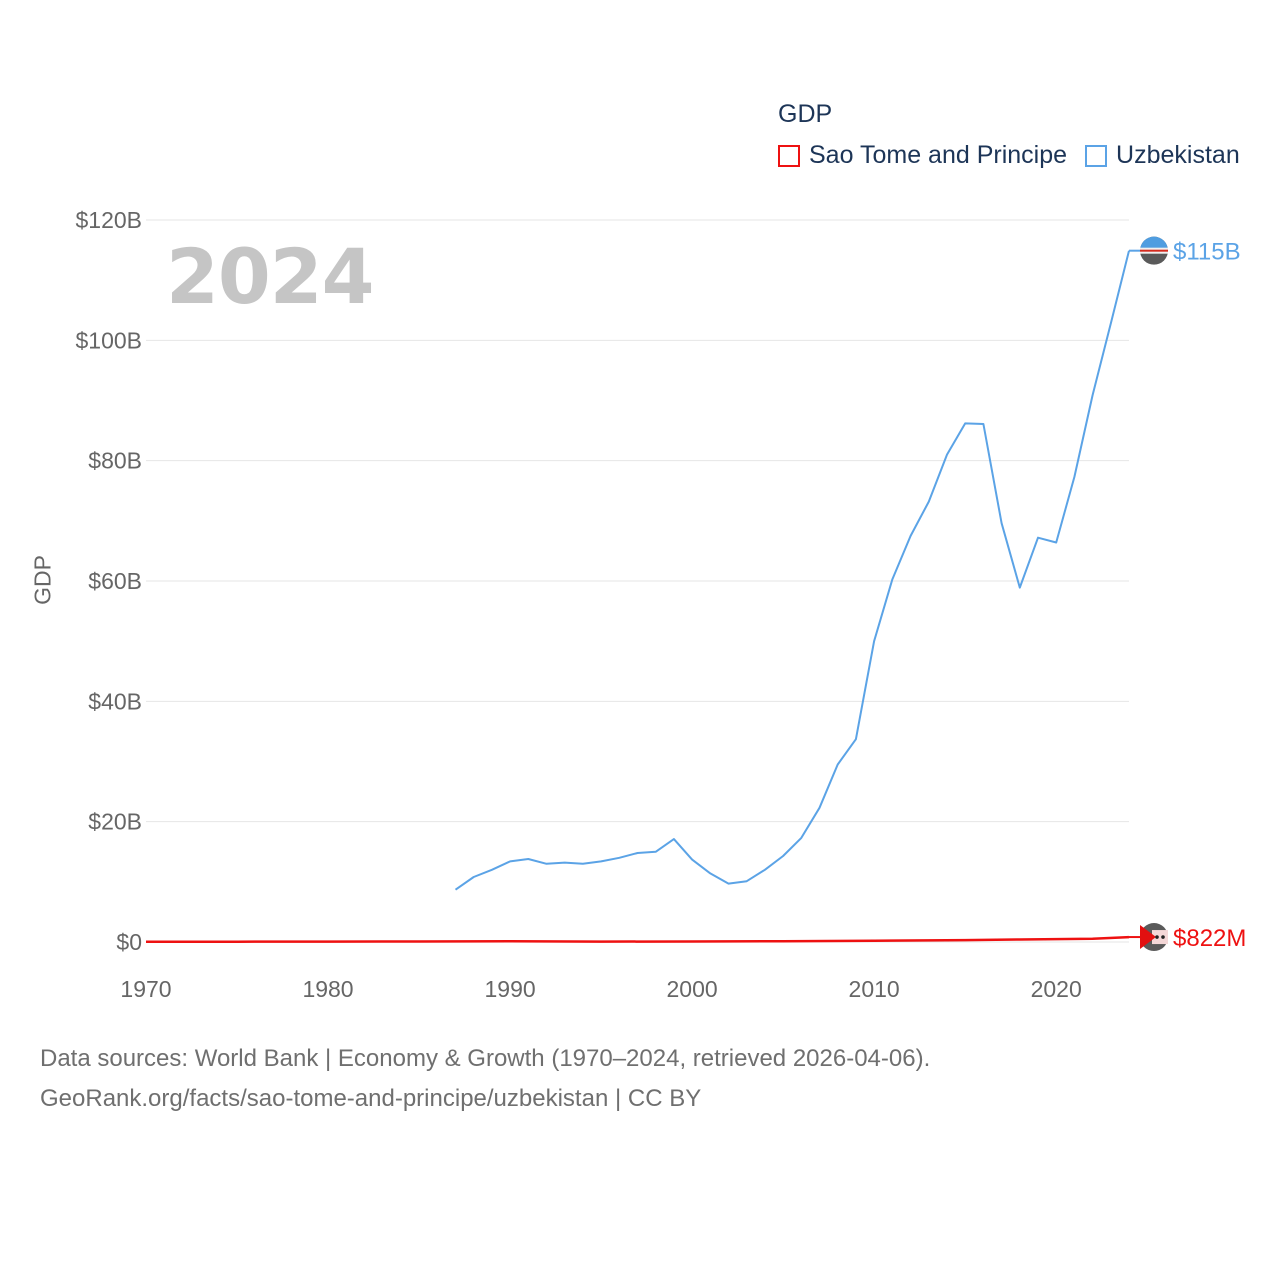 The image size is (1280, 1280). What do you see at coordinates (1148, 937) in the screenshot?
I see `flag-triangle` at bounding box center [1148, 937].